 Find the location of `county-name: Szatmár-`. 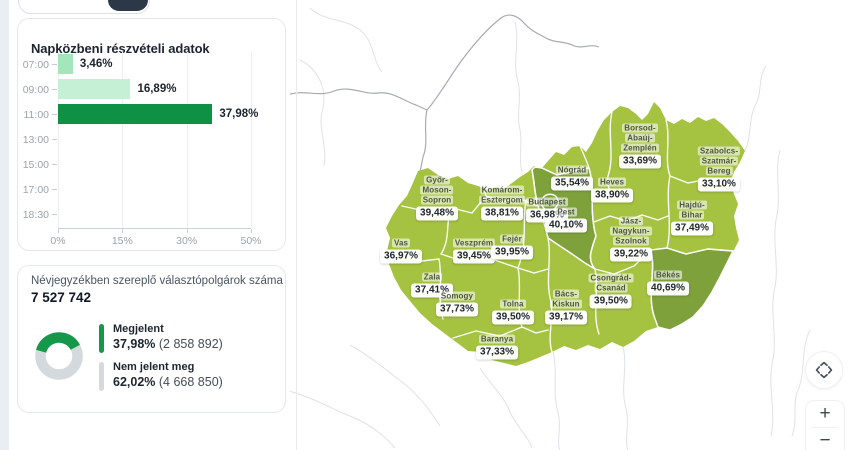

county-name: Szatmár- is located at coordinates (719, 161).